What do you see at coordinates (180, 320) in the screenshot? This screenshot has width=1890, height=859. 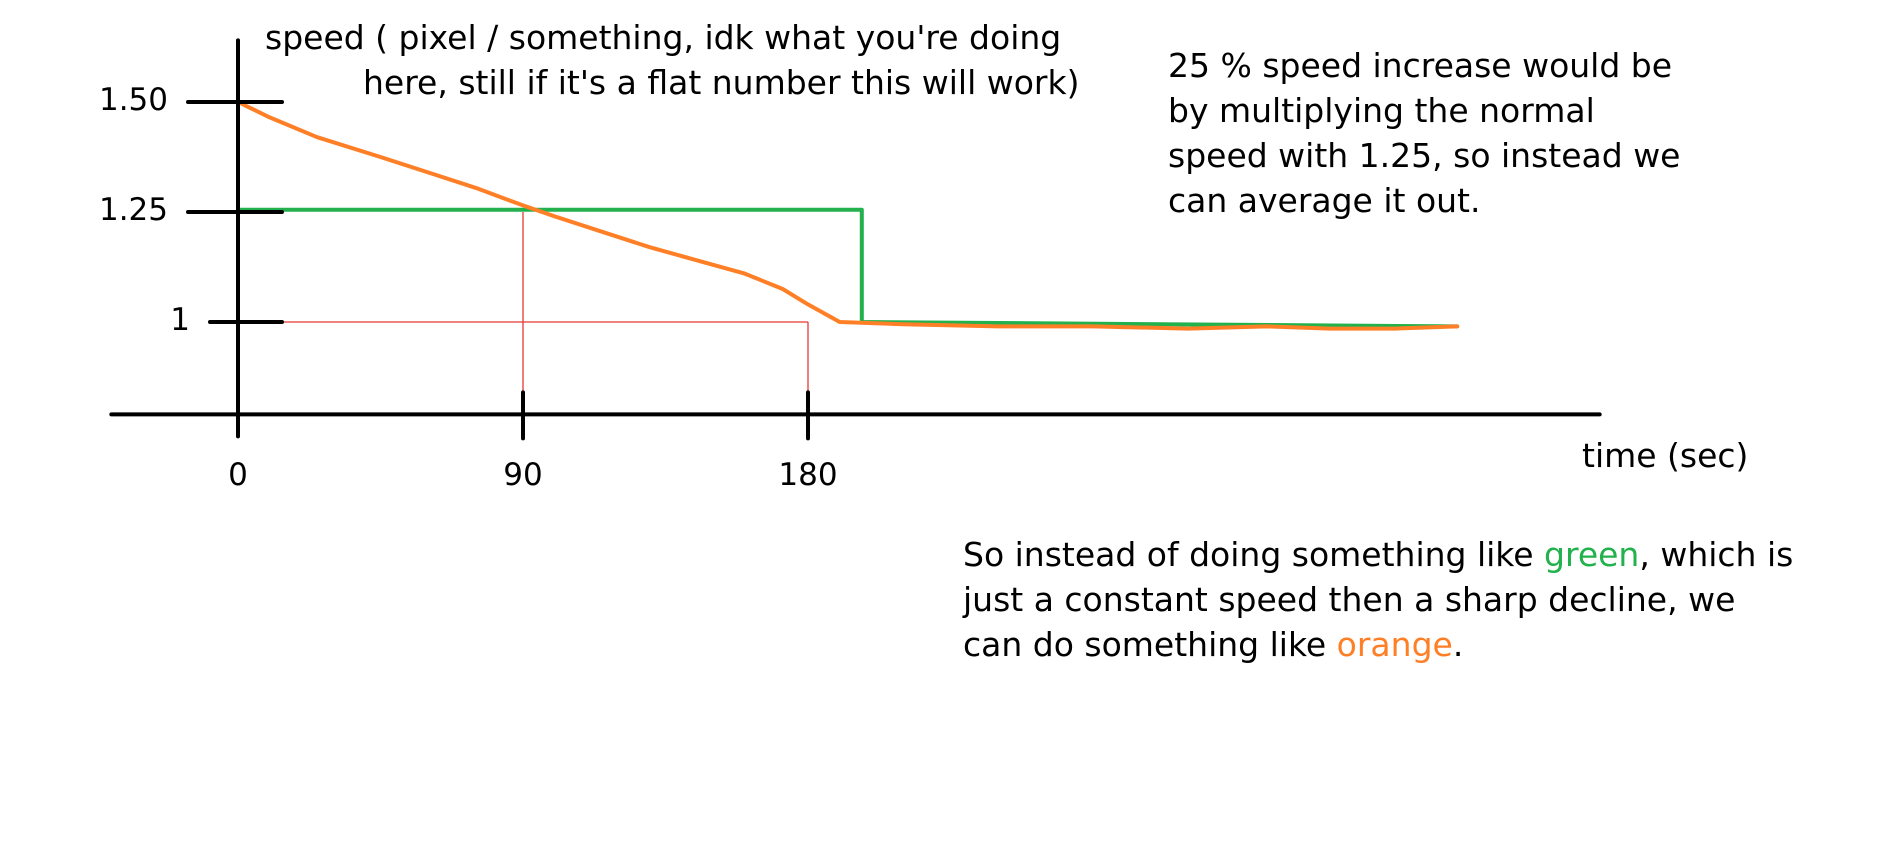 I see `y-tick-label-0: 1` at bounding box center [180, 320].